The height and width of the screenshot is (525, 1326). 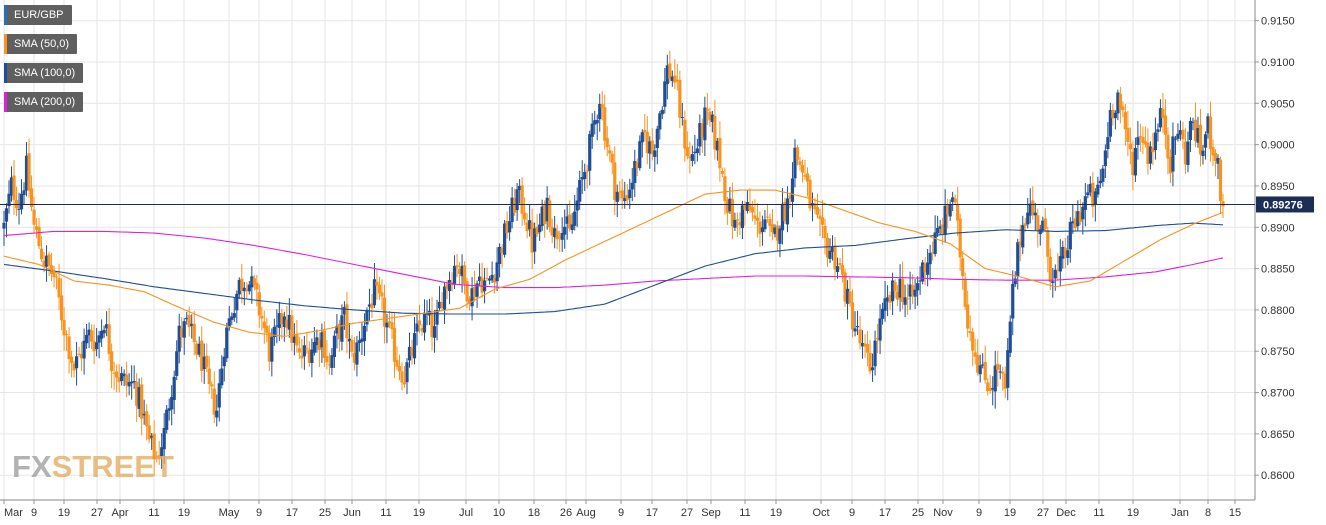 I want to click on fxstreet-logo: FXSTREET, so click(x=93, y=467).